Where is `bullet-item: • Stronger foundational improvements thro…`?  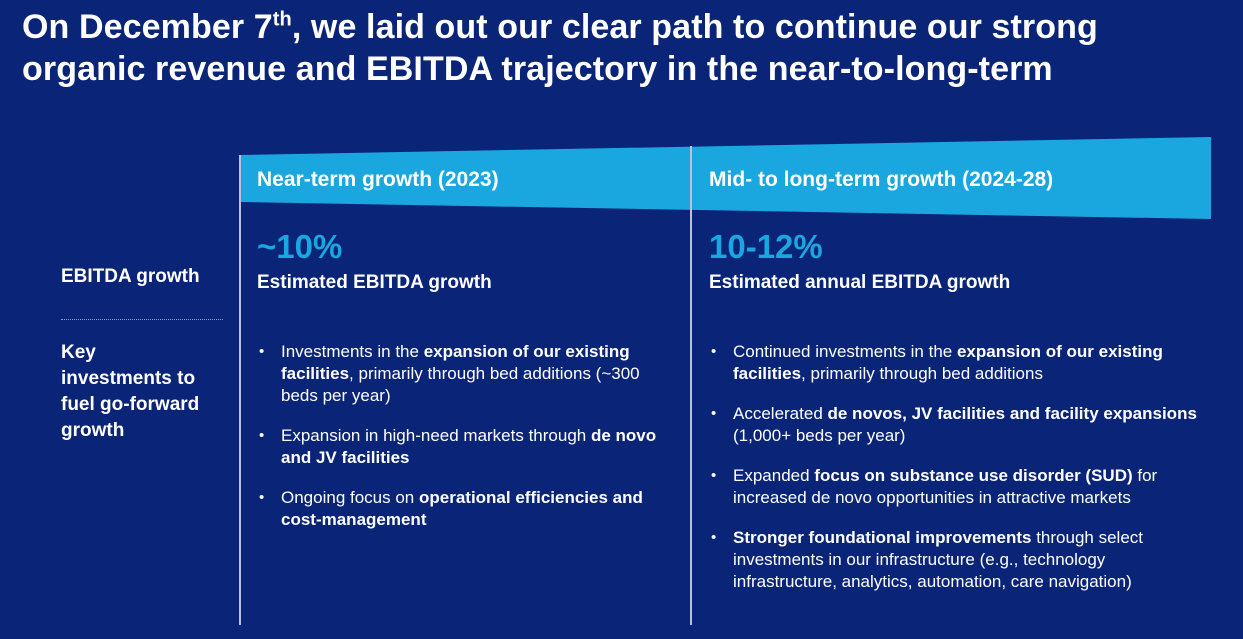 bullet-item: • Stronger foundational improvements thro… is located at coordinates (959, 560).